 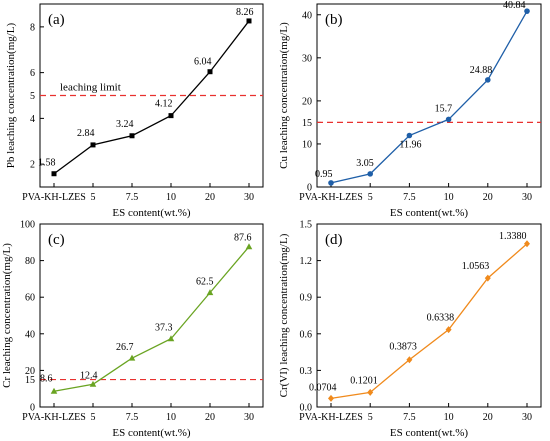 I want to click on y-tick-label: 1.5, so click(x=306, y=225).